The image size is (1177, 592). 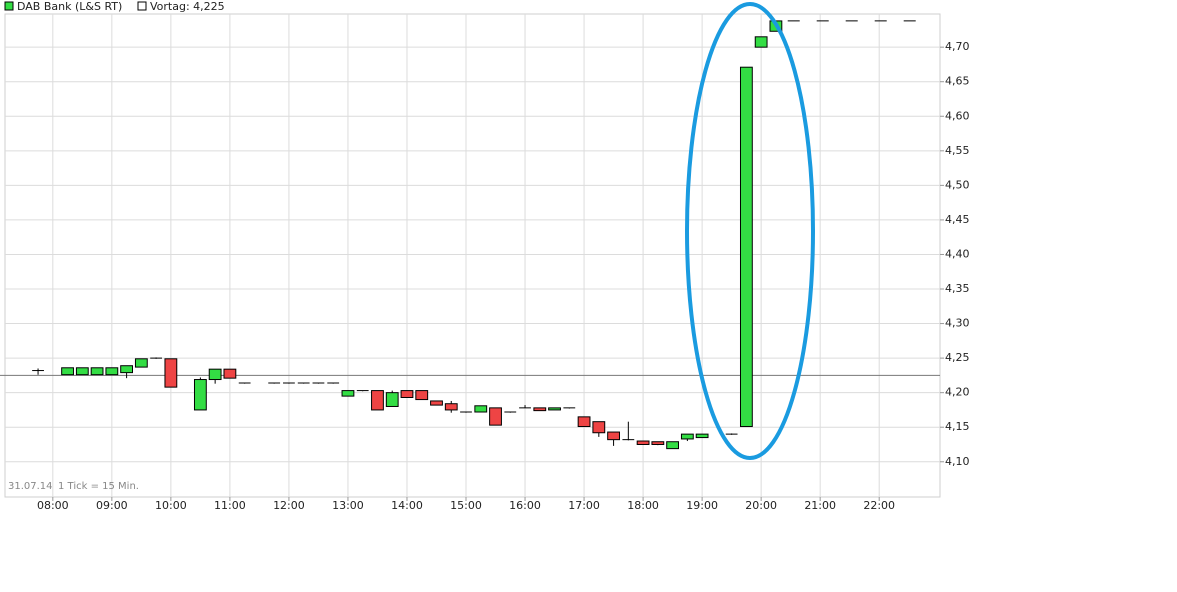 What do you see at coordinates (466, 505) in the screenshot?
I see `x-tick-label: 15:00` at bounding box center [466, 505].